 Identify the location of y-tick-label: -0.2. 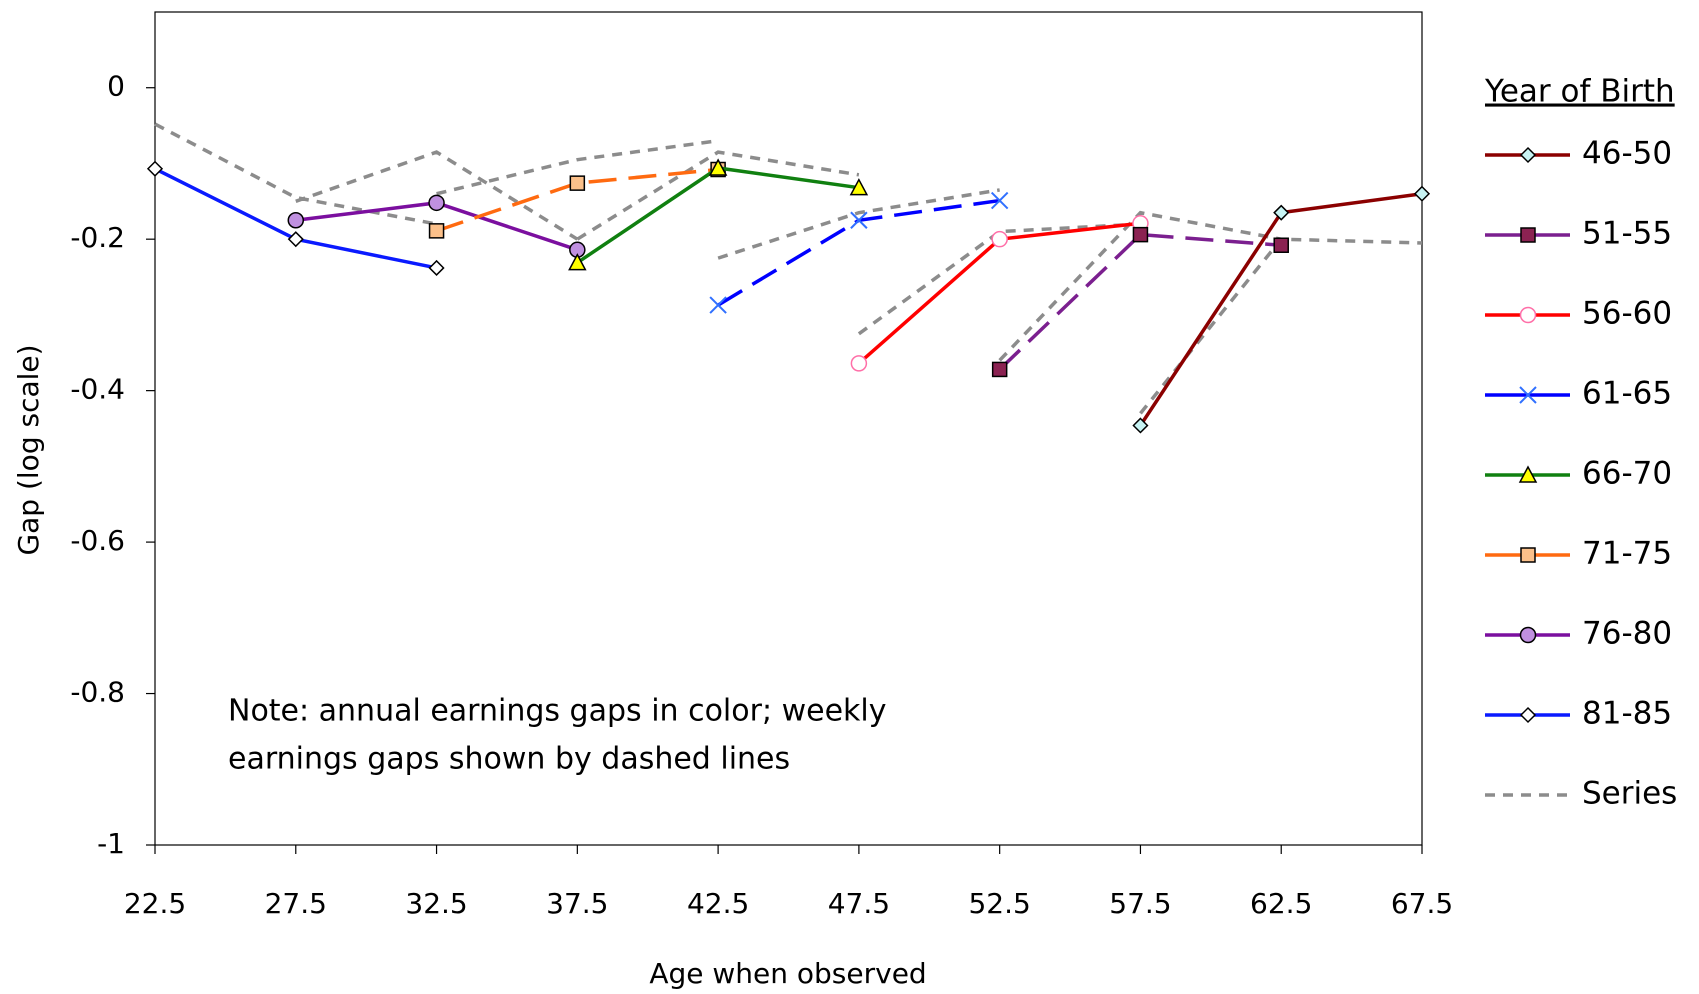
(97, 237).